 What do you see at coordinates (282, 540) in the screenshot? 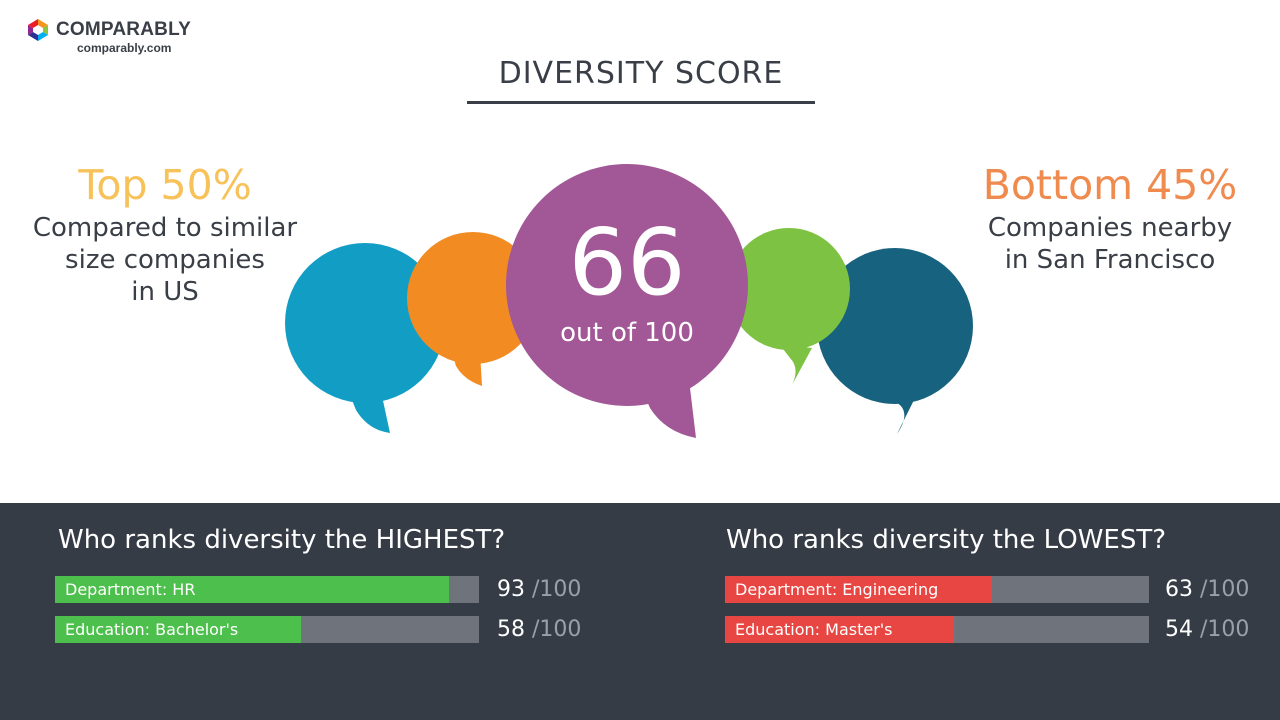
I see `highest-title: Who ranks diversity the HIGHEST?` at bounding box center [282, 540].